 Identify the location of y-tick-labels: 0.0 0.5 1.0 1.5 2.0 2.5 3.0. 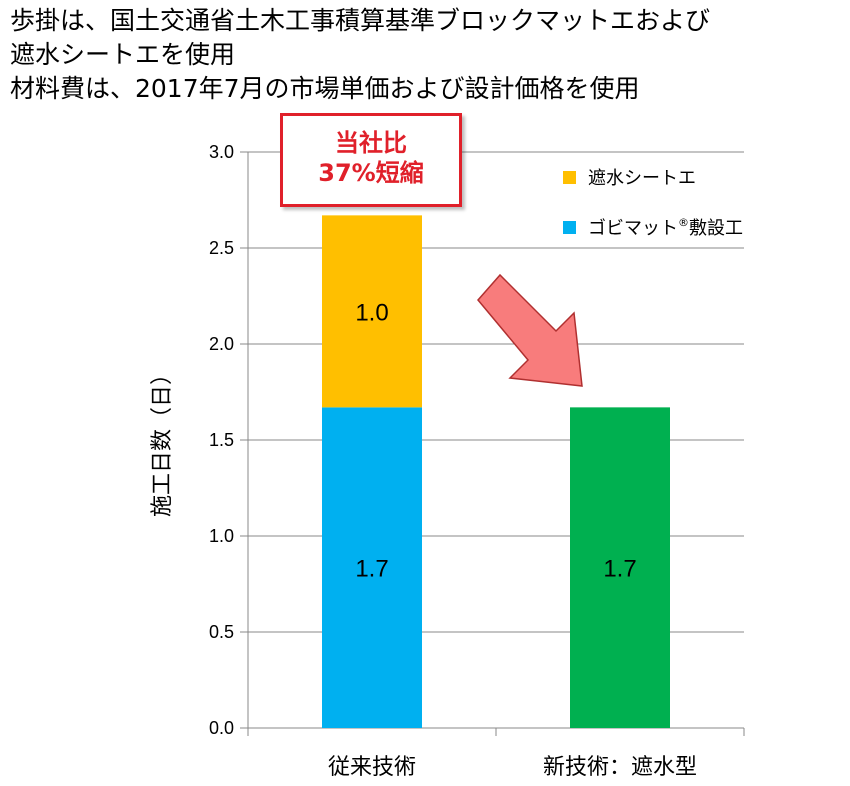
(221, 440).